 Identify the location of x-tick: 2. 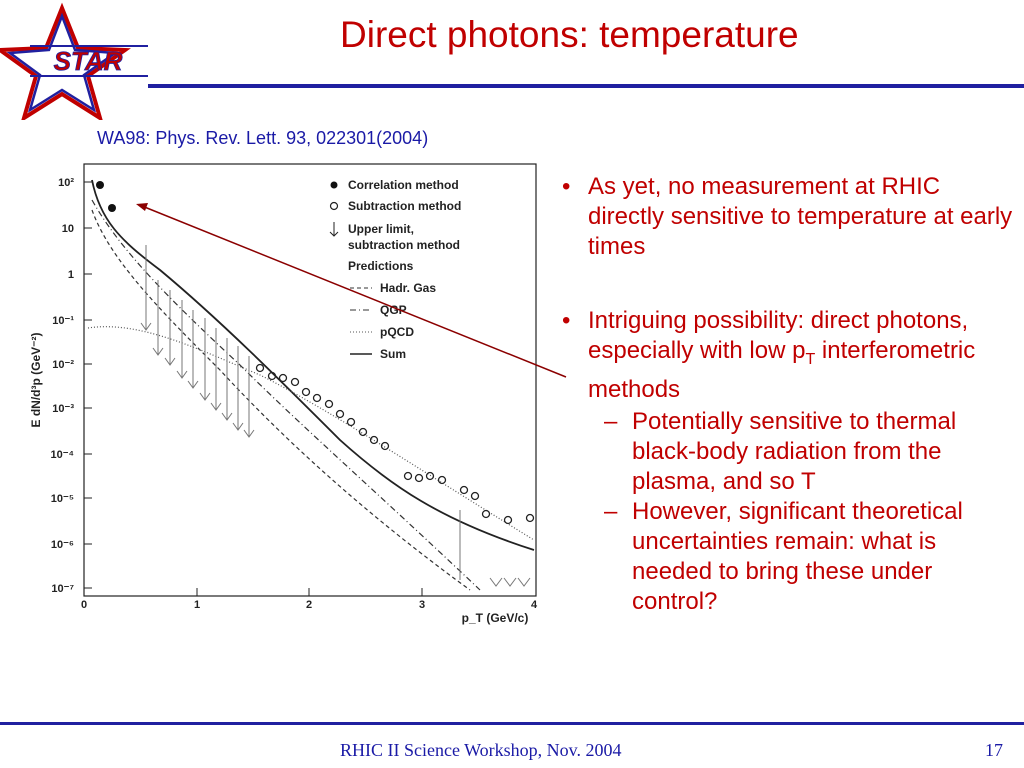
(309, 605).